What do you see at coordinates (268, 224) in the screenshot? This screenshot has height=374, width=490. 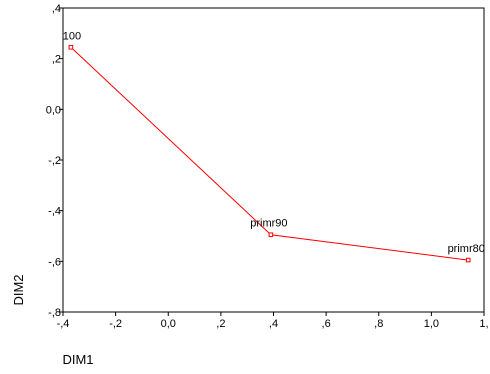 I see `point-label: primr90` at bounding box center [268, 224].